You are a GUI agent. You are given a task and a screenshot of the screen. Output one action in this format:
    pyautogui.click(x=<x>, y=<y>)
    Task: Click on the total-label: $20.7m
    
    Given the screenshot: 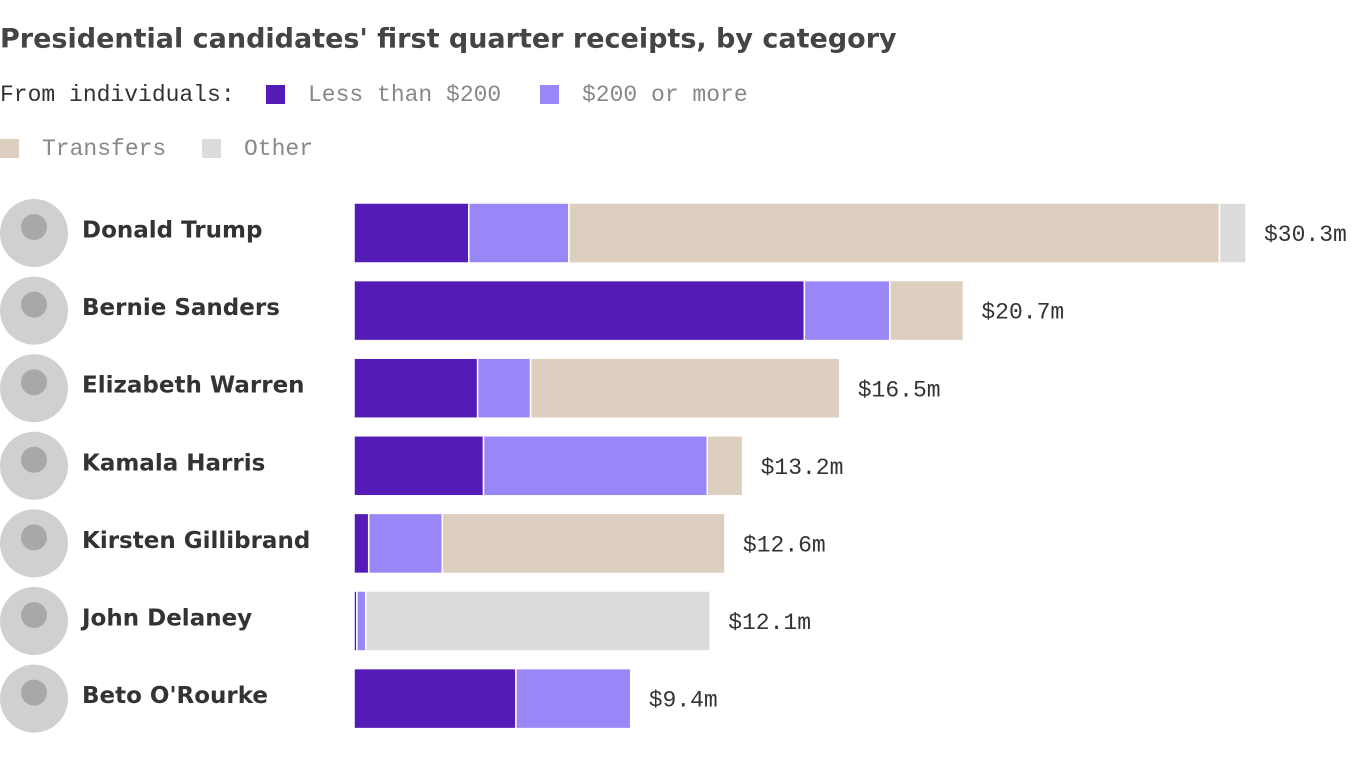 What is the action you would take?
    pyautogui.click(x=1022, y=313)
    